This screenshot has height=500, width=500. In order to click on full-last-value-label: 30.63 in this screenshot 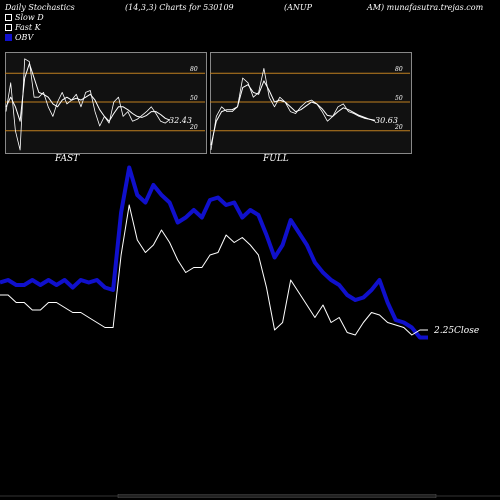, I will do `click(386, 120)`.